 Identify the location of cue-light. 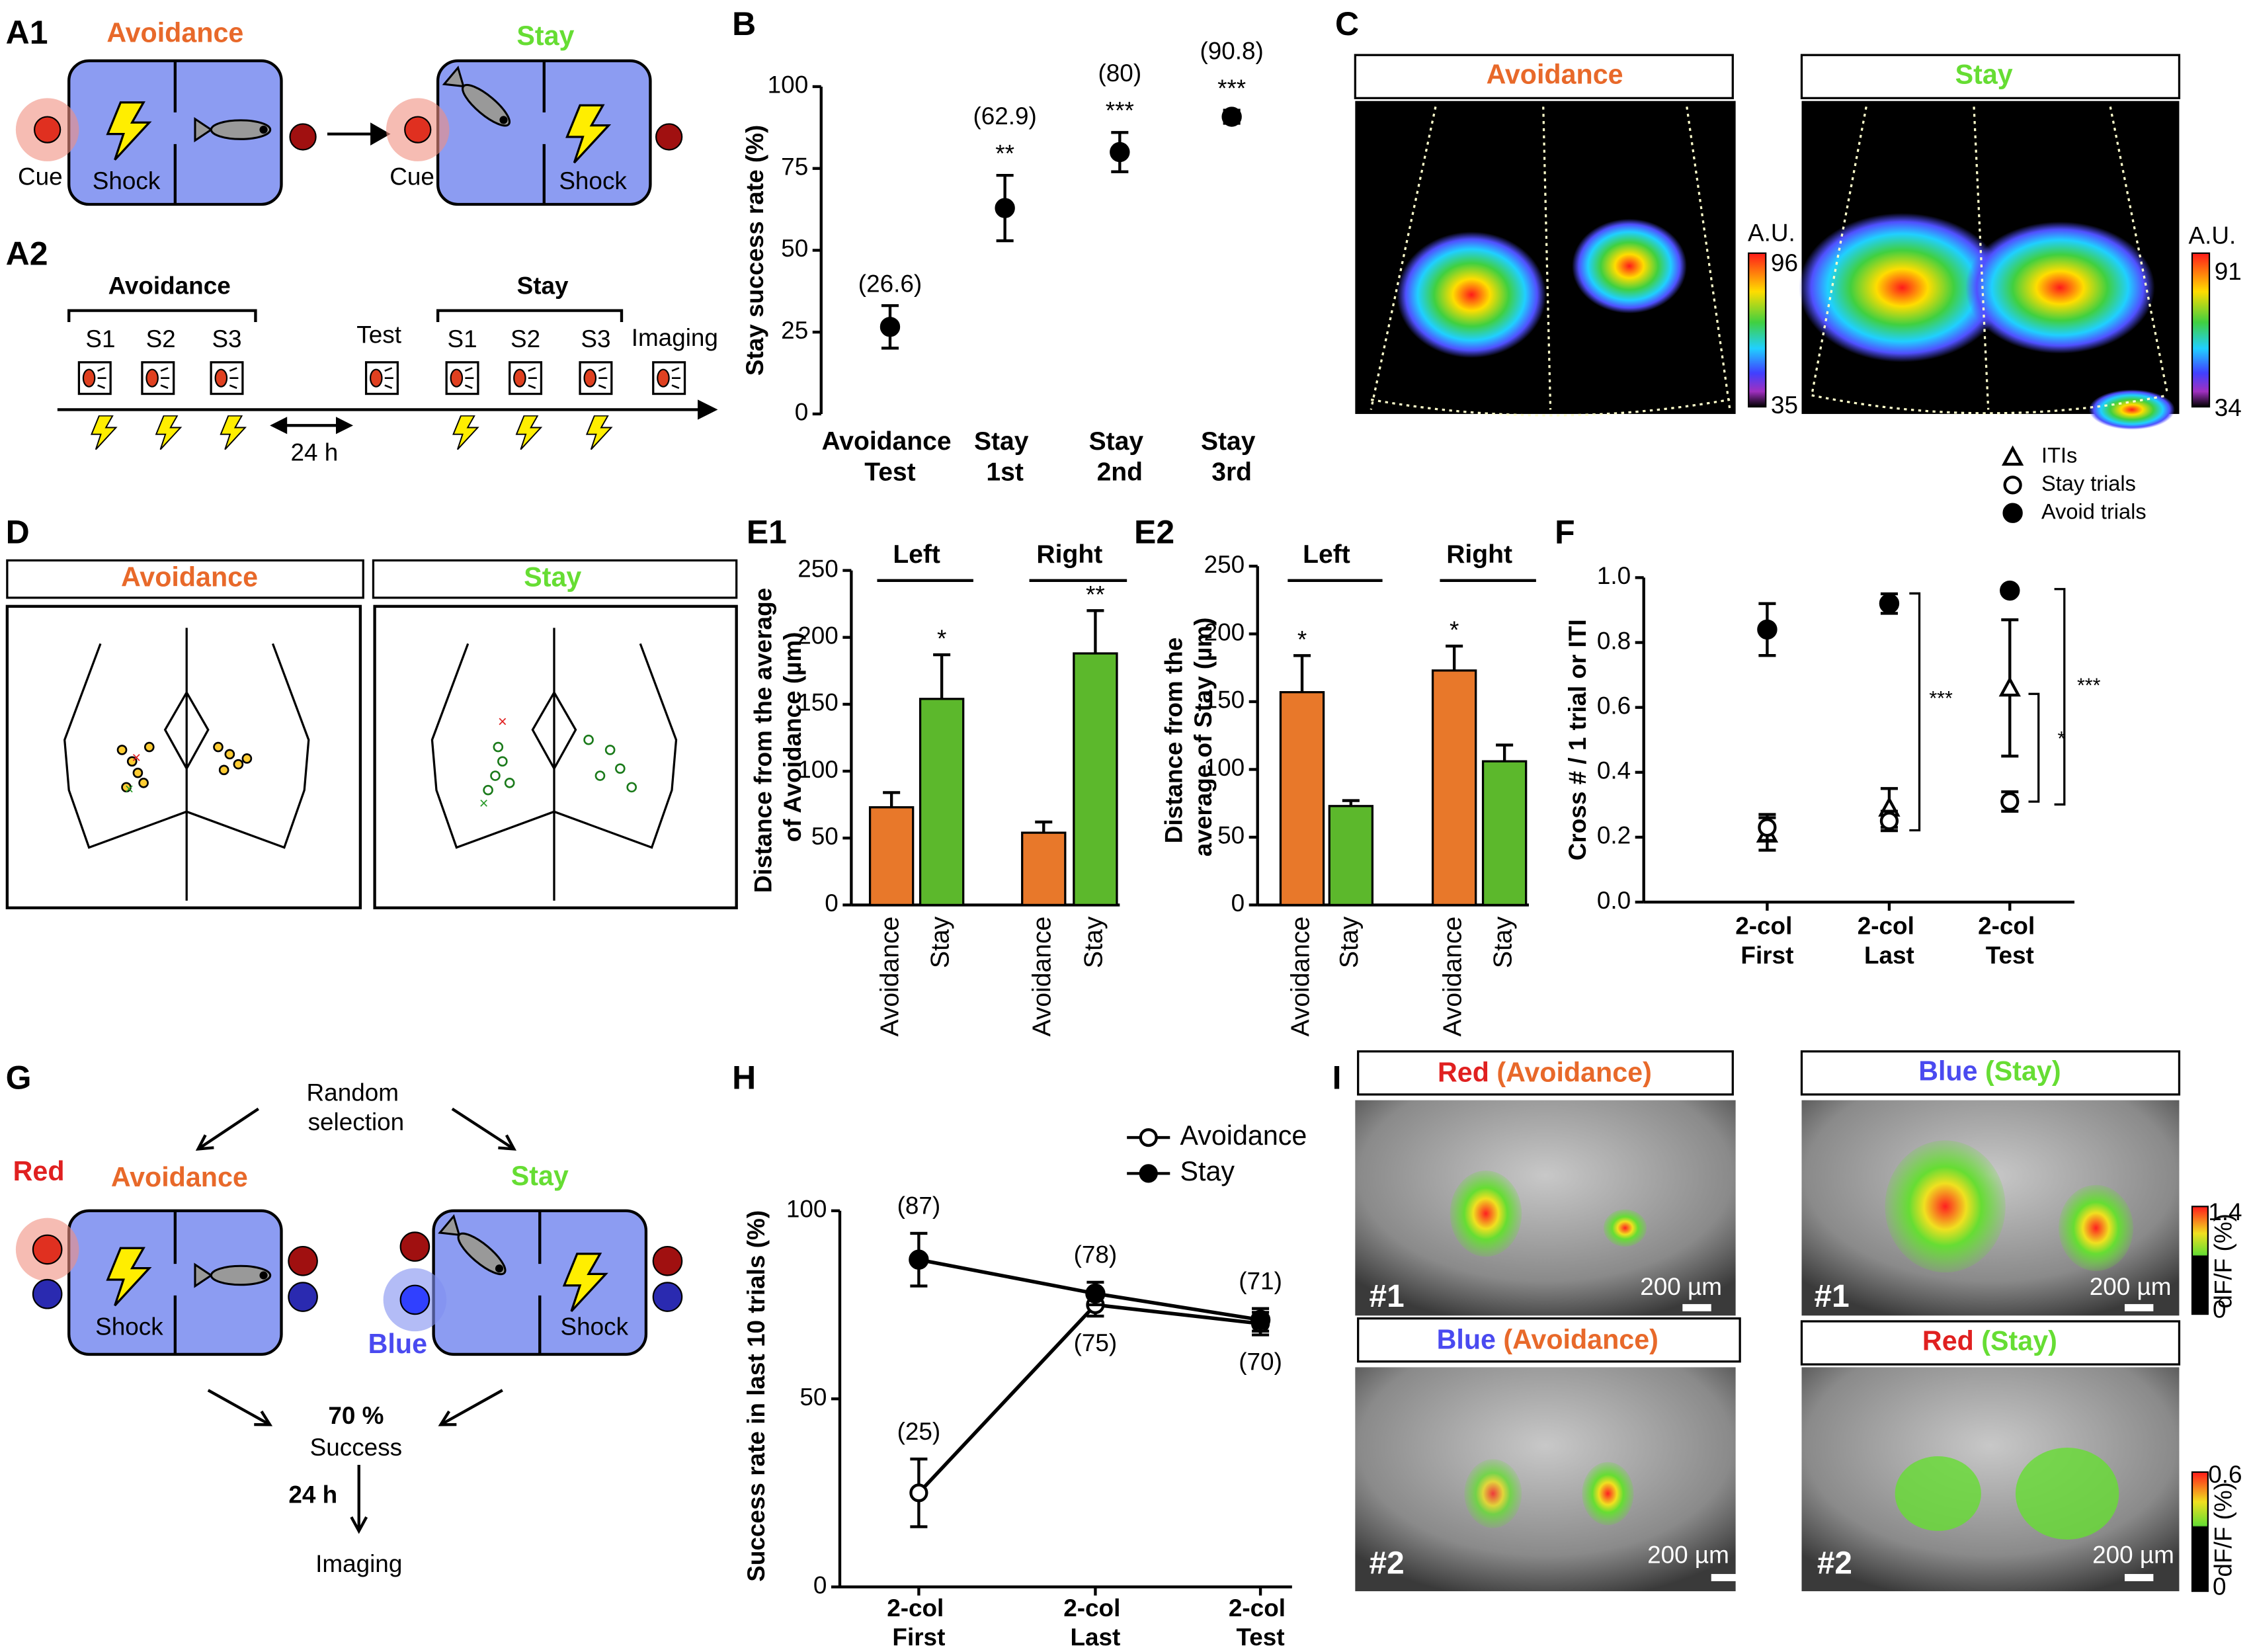
(418, 130).